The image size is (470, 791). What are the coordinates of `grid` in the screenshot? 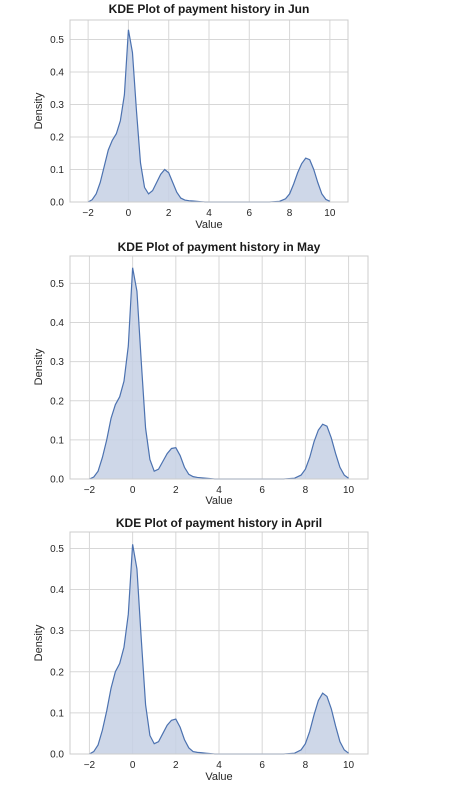 It's located at (209, 111).